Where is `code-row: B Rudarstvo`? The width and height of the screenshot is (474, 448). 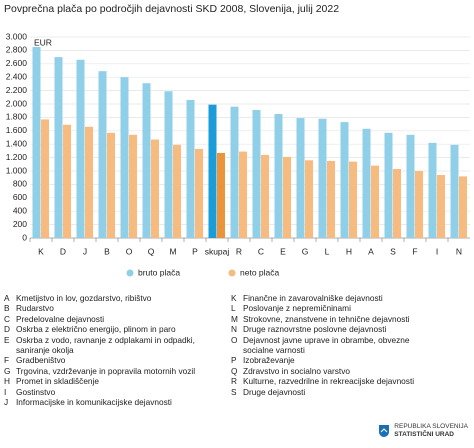 code-row: B Rudarstvo is located at coordinates (114, 308).